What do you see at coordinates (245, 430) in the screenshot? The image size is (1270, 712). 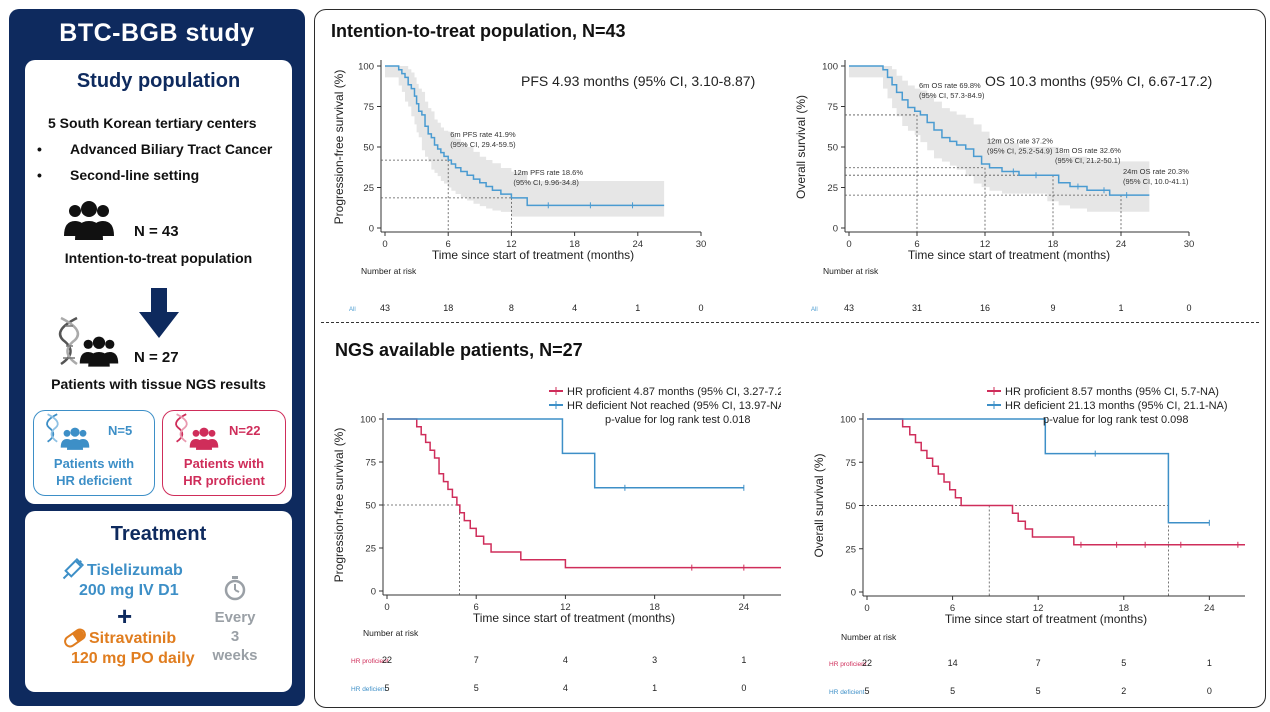 I see `hrp-count: N=22` at bounding box center [245, 430].